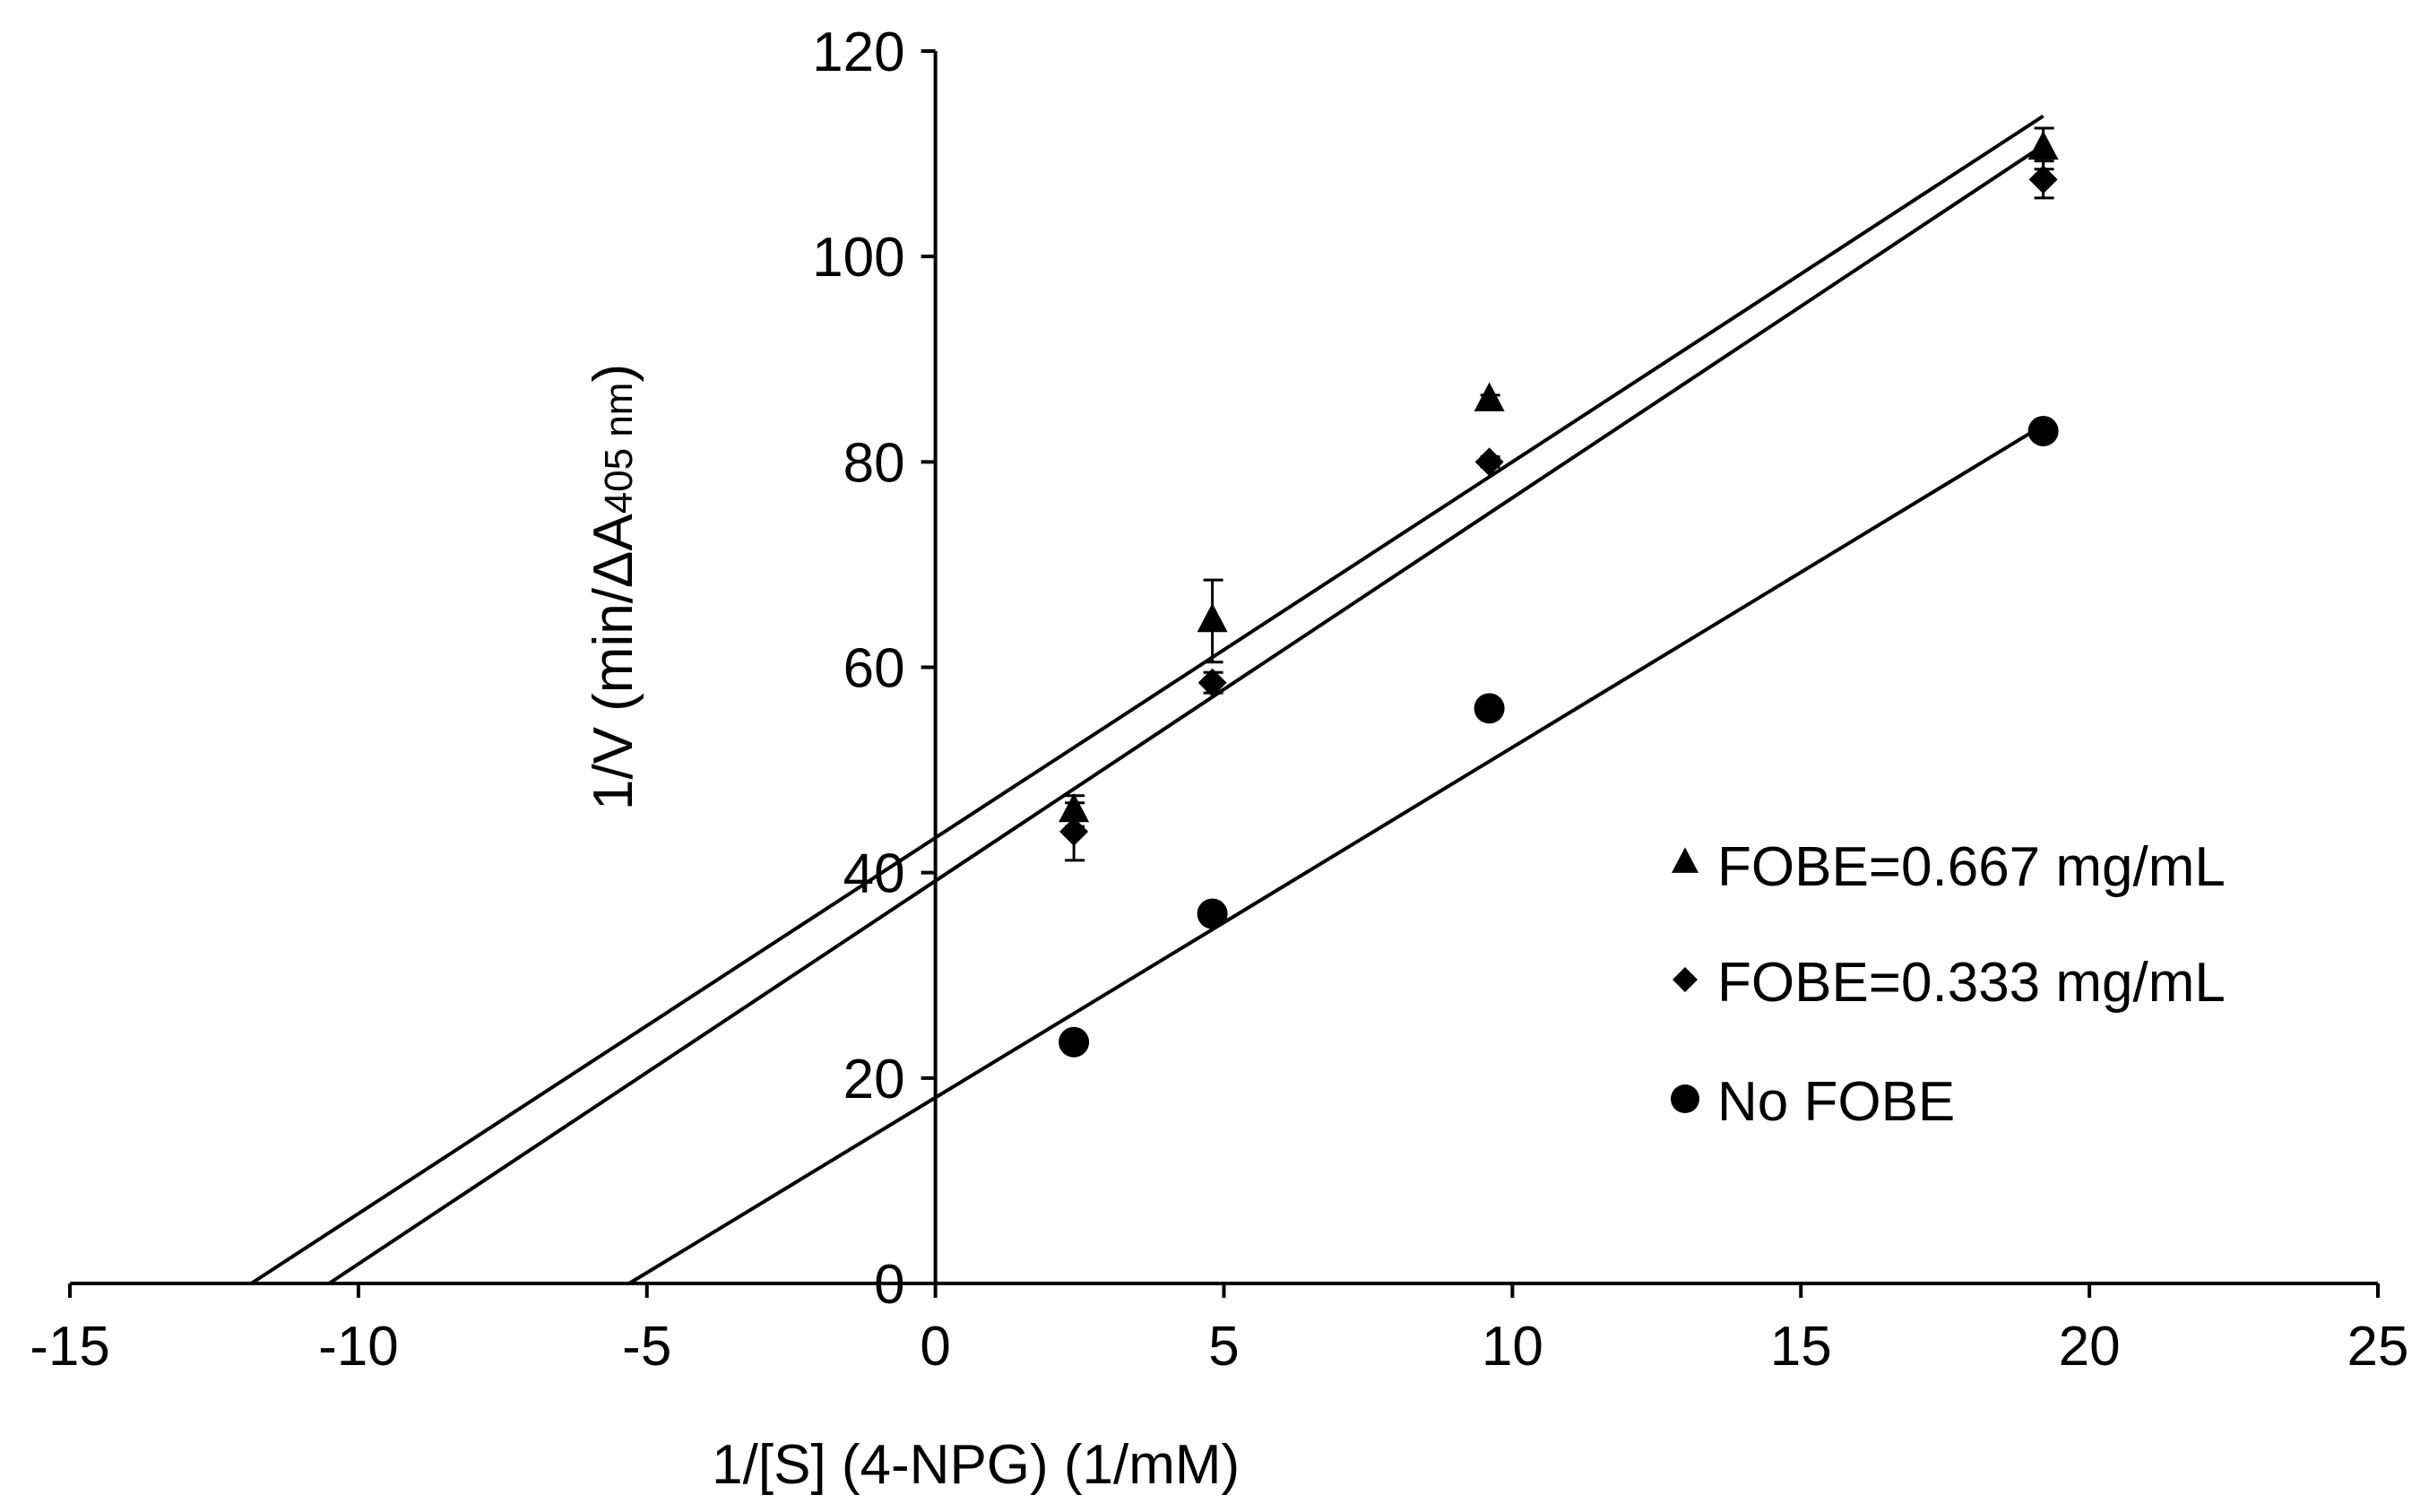  Describe the element at coordinates (858, 258) in the screenshot. I see `y-tick-label: 100` at that location.